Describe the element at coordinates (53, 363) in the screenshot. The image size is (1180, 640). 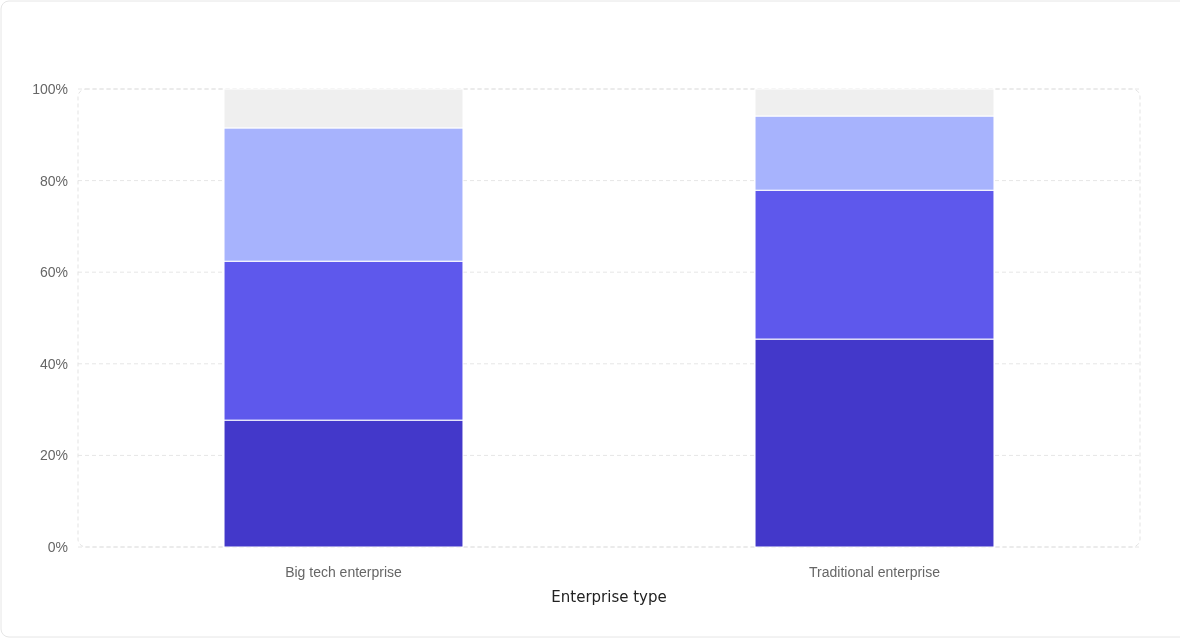
I see `y-tick-label: 40%` at that location.